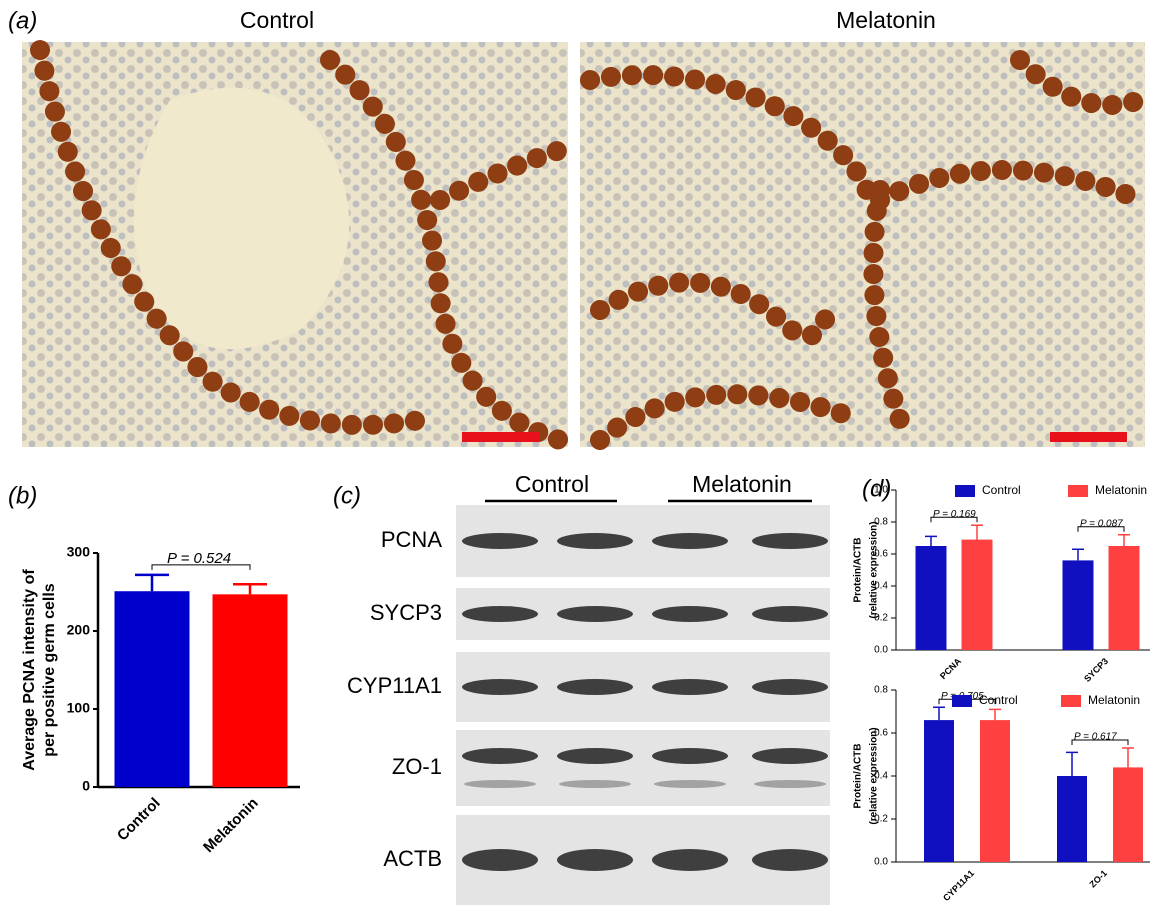 The image size is (1167, 915). Describe the element at coordinates (139, 820) in the screenshot. I see `x-tick-label: Control` at that location.